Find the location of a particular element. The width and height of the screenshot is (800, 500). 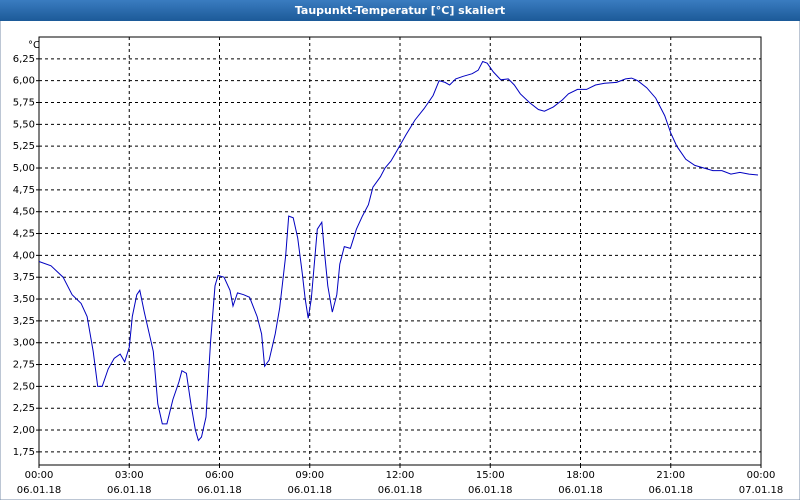

title-bar is located at coordinates (400, 10).